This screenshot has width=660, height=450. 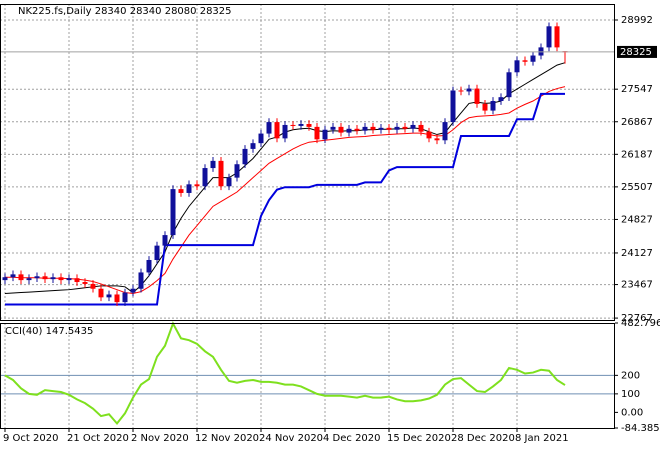 I want to click on y-tick-label: 200, so click(x=630, y=375).